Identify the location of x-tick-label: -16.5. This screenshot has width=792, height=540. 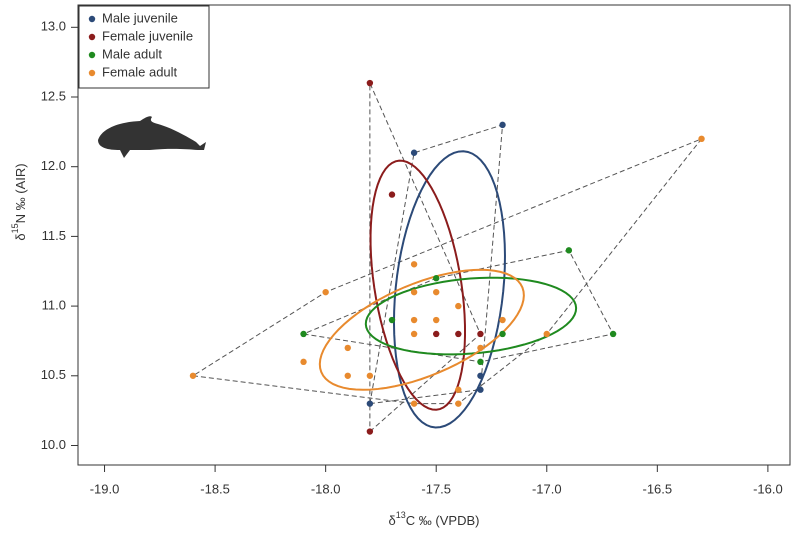
(658, 488).